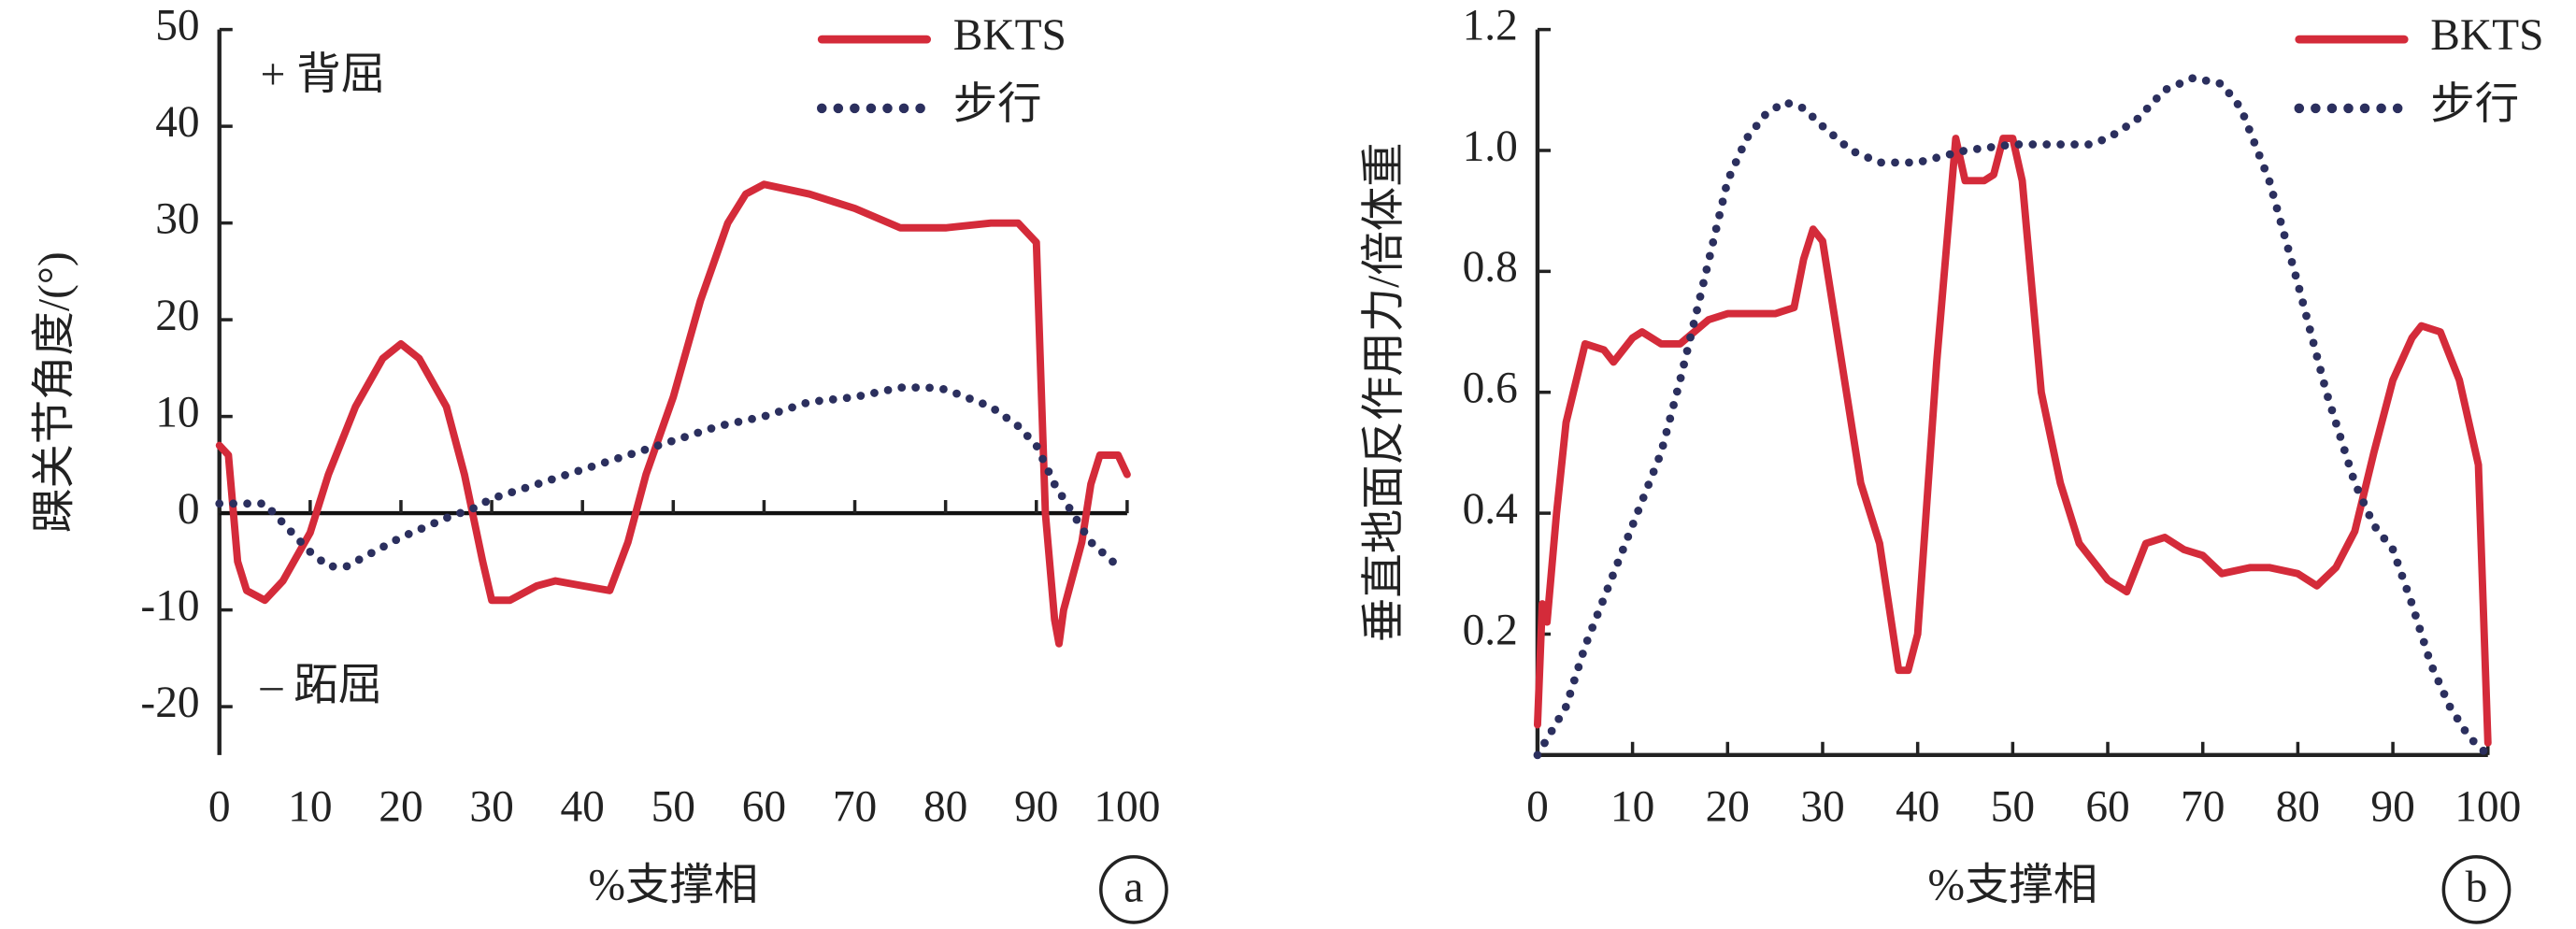 This screenshot has height=929, width=2576. Describe the element at coordinates (169, 605) in the screenshot. I see `y-tick-label: -10` at that location.